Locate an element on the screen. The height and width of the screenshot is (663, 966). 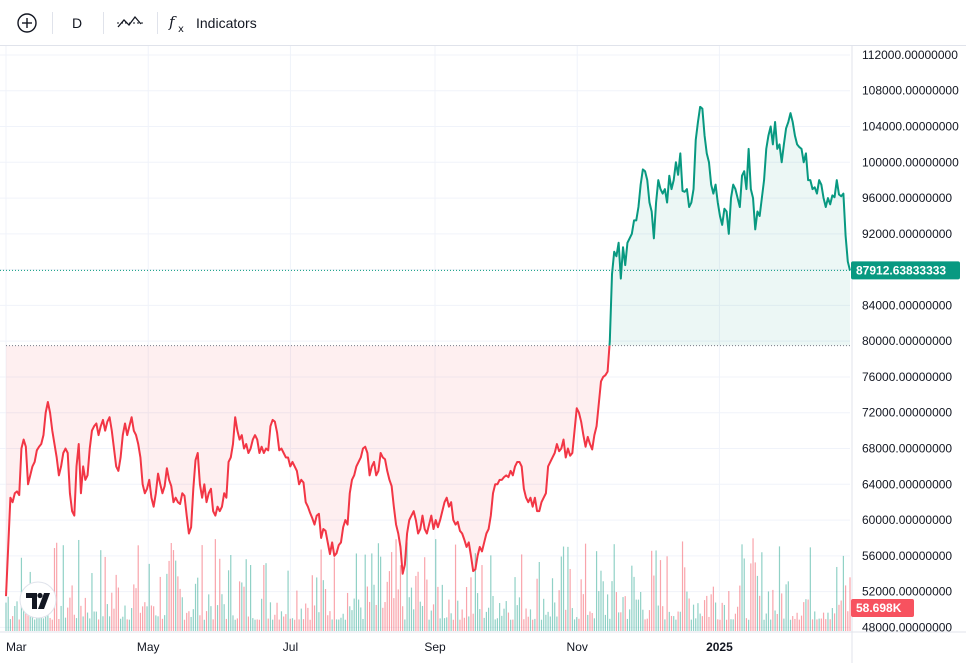
time-tick-label: May is located at coordinates (148, 647).